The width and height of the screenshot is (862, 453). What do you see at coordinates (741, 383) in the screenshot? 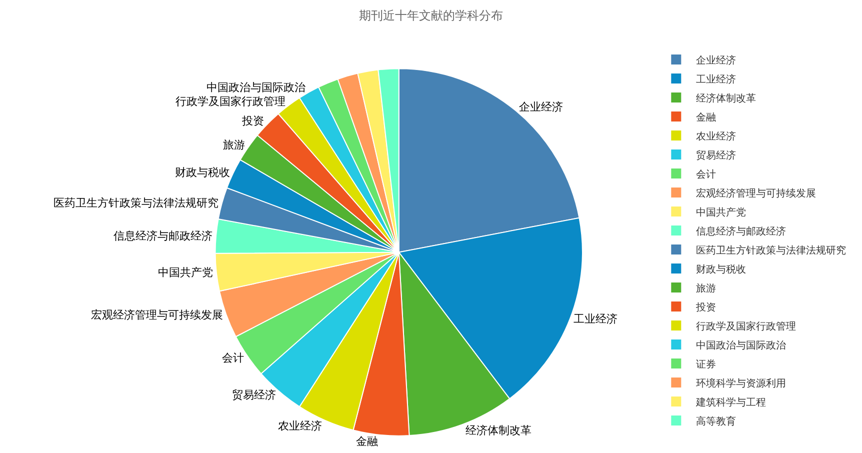
I see `legend-label: 环境科学与资源利用` at bounding box center [741, 383].